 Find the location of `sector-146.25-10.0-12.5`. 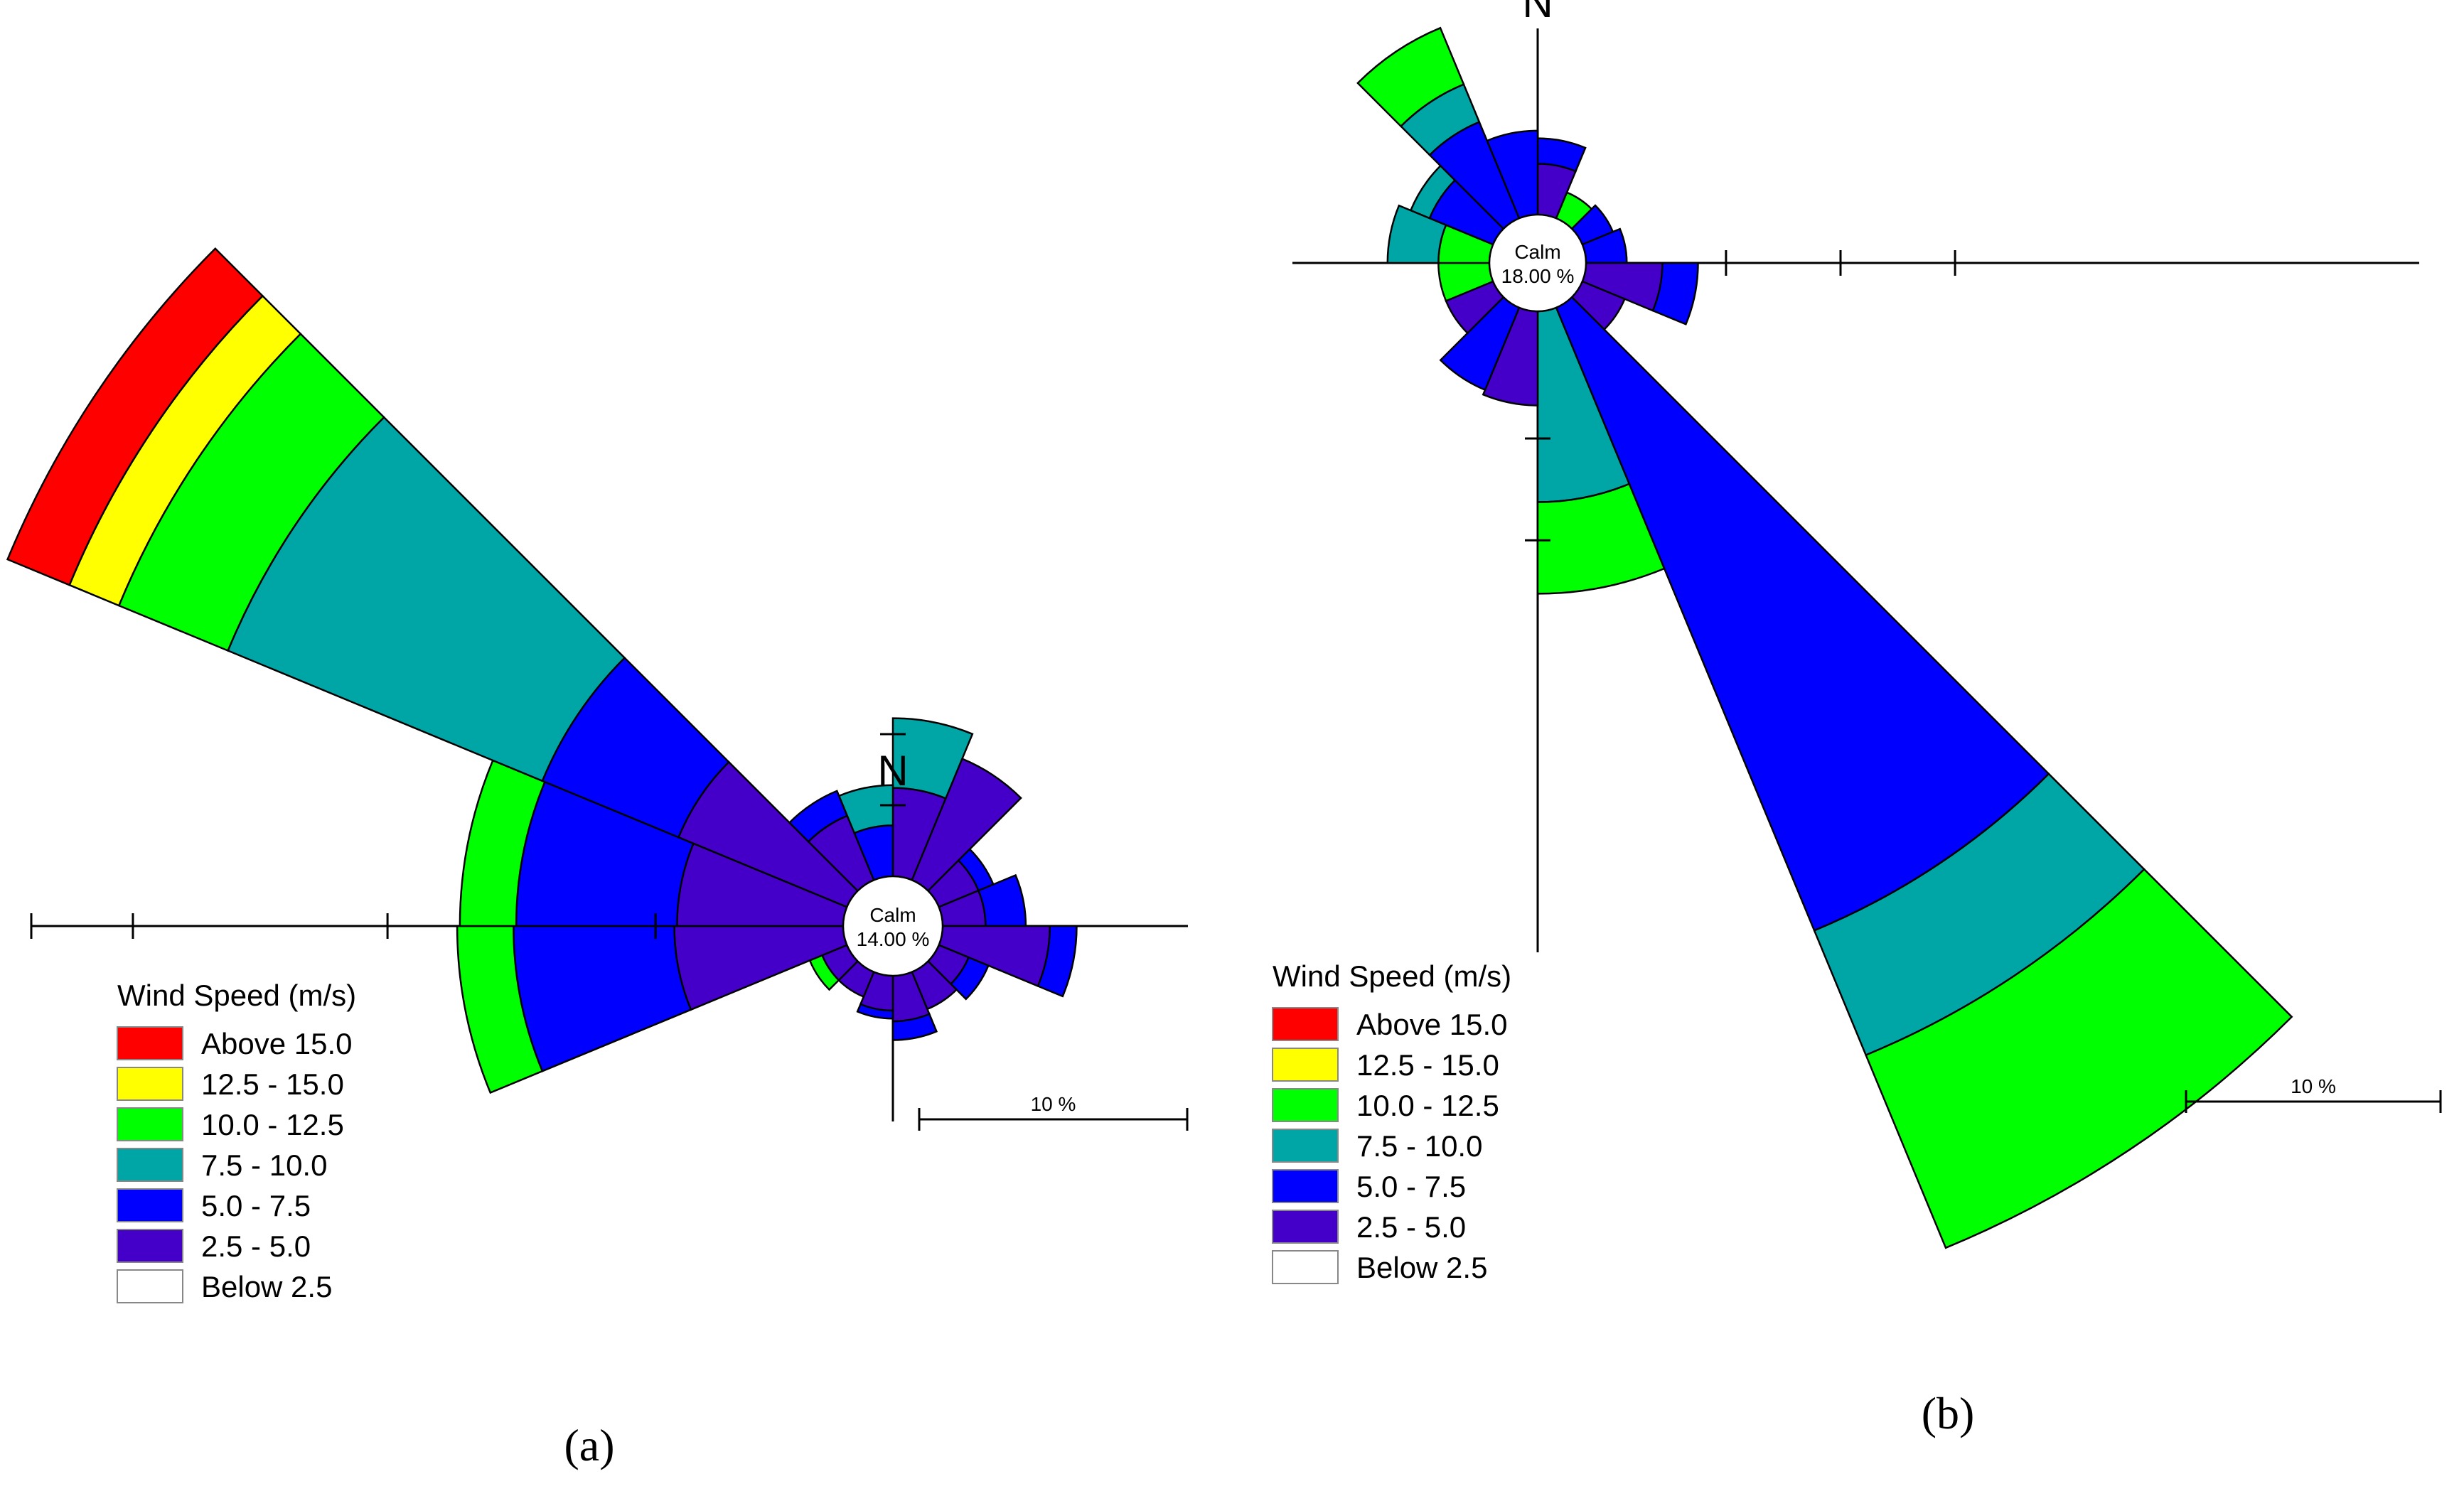

sector-146.25-10.0-12.5 is located at coordinates (2079, 1058).